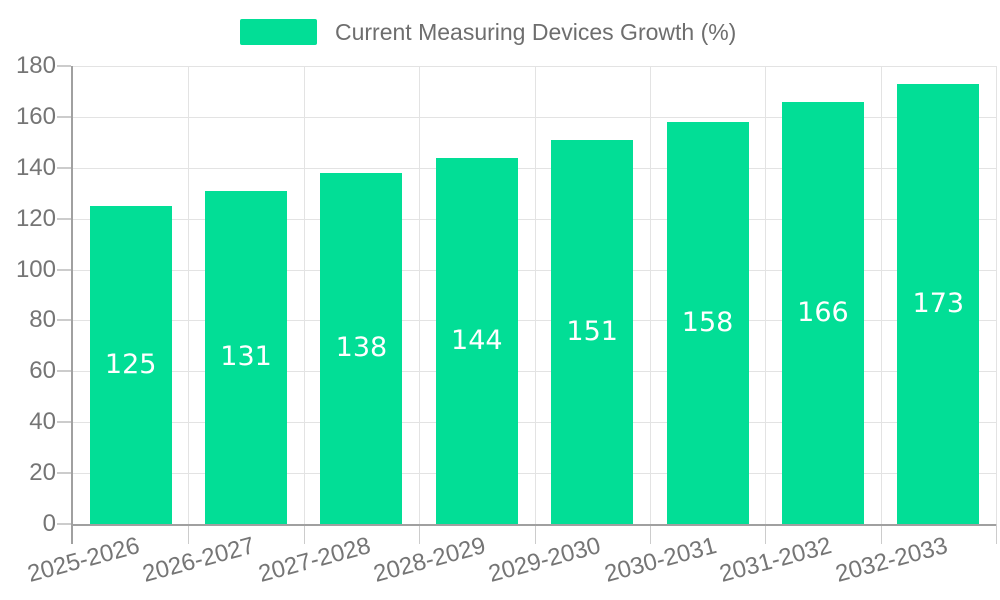 This screenshot has width=1000, height=600. I want to click on bar: 138, so click(361, 348).